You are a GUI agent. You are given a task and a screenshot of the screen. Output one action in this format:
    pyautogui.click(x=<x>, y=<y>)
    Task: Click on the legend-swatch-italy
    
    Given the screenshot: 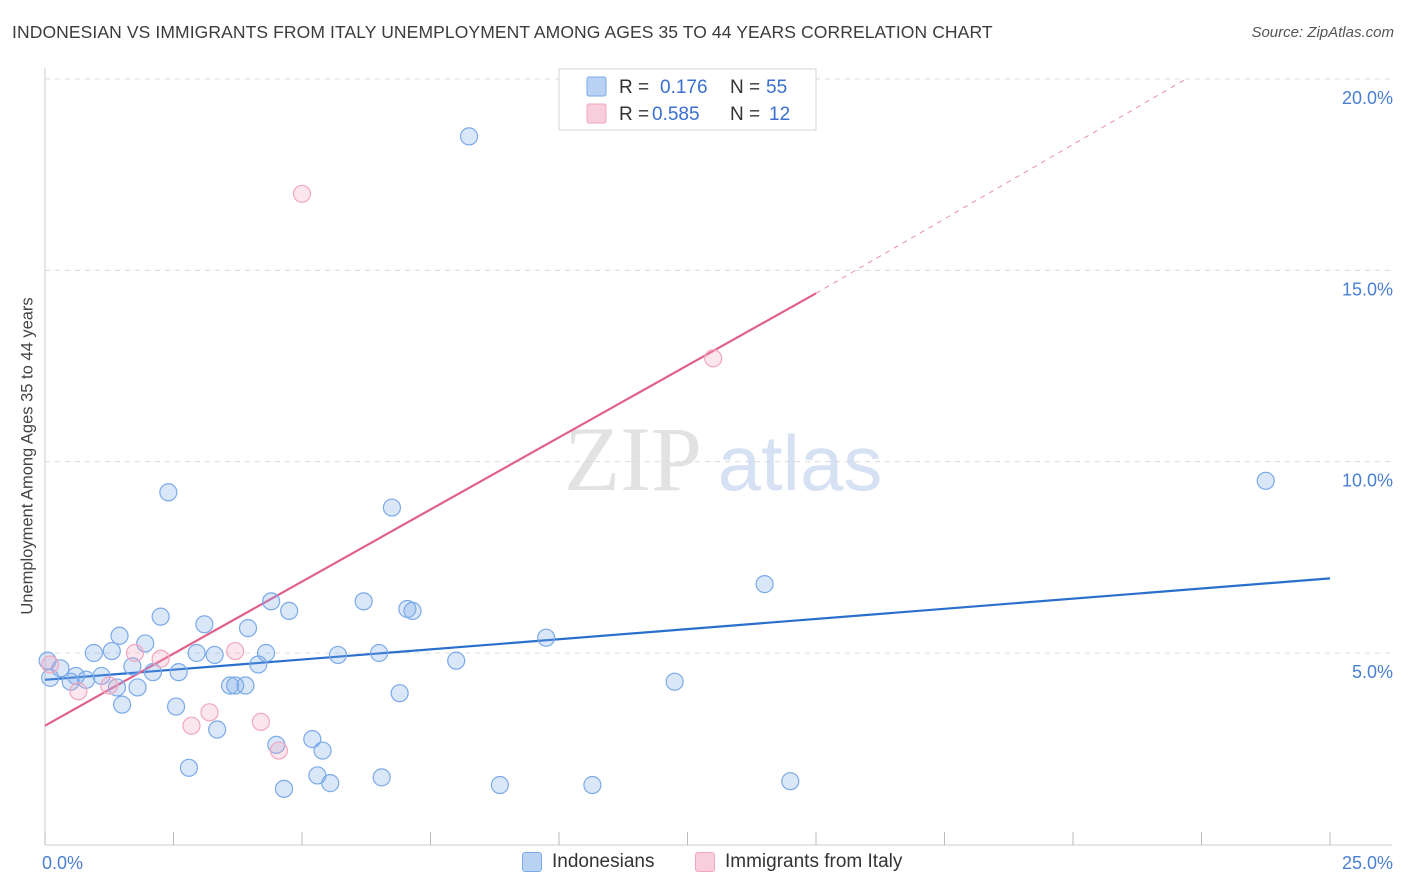 What is the action you would take?
    pyautogui.click(x=705, y=862)
    